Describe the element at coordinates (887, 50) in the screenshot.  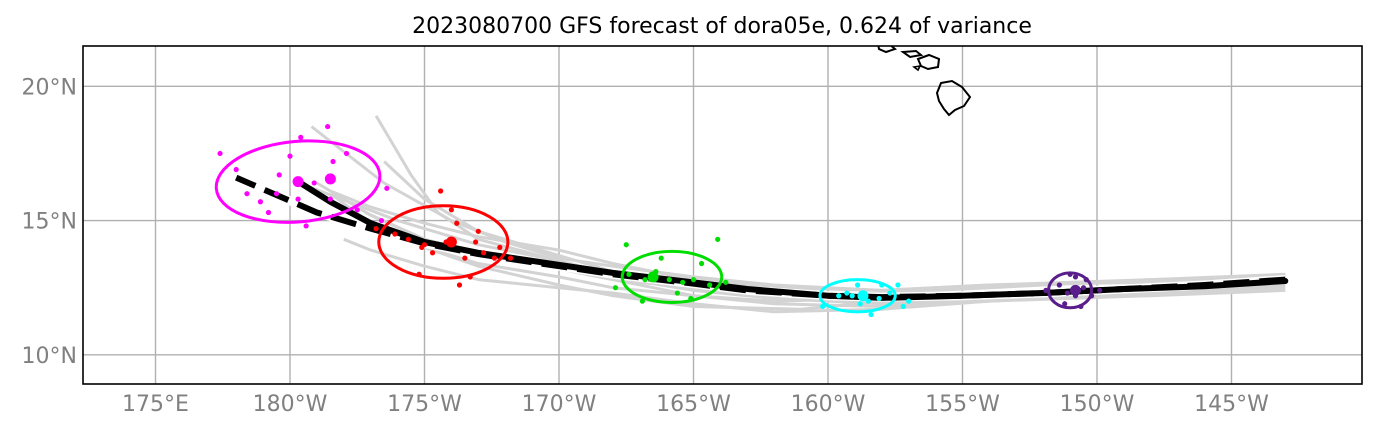
I see `oahu-shape` at that location.